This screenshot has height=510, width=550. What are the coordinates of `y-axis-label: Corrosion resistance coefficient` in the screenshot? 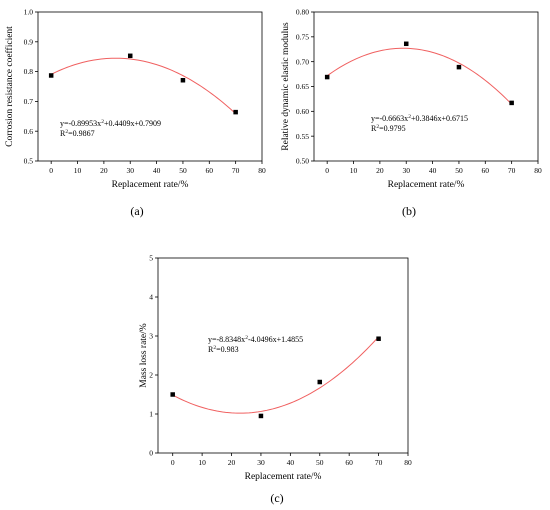 It's located at (9, 86).